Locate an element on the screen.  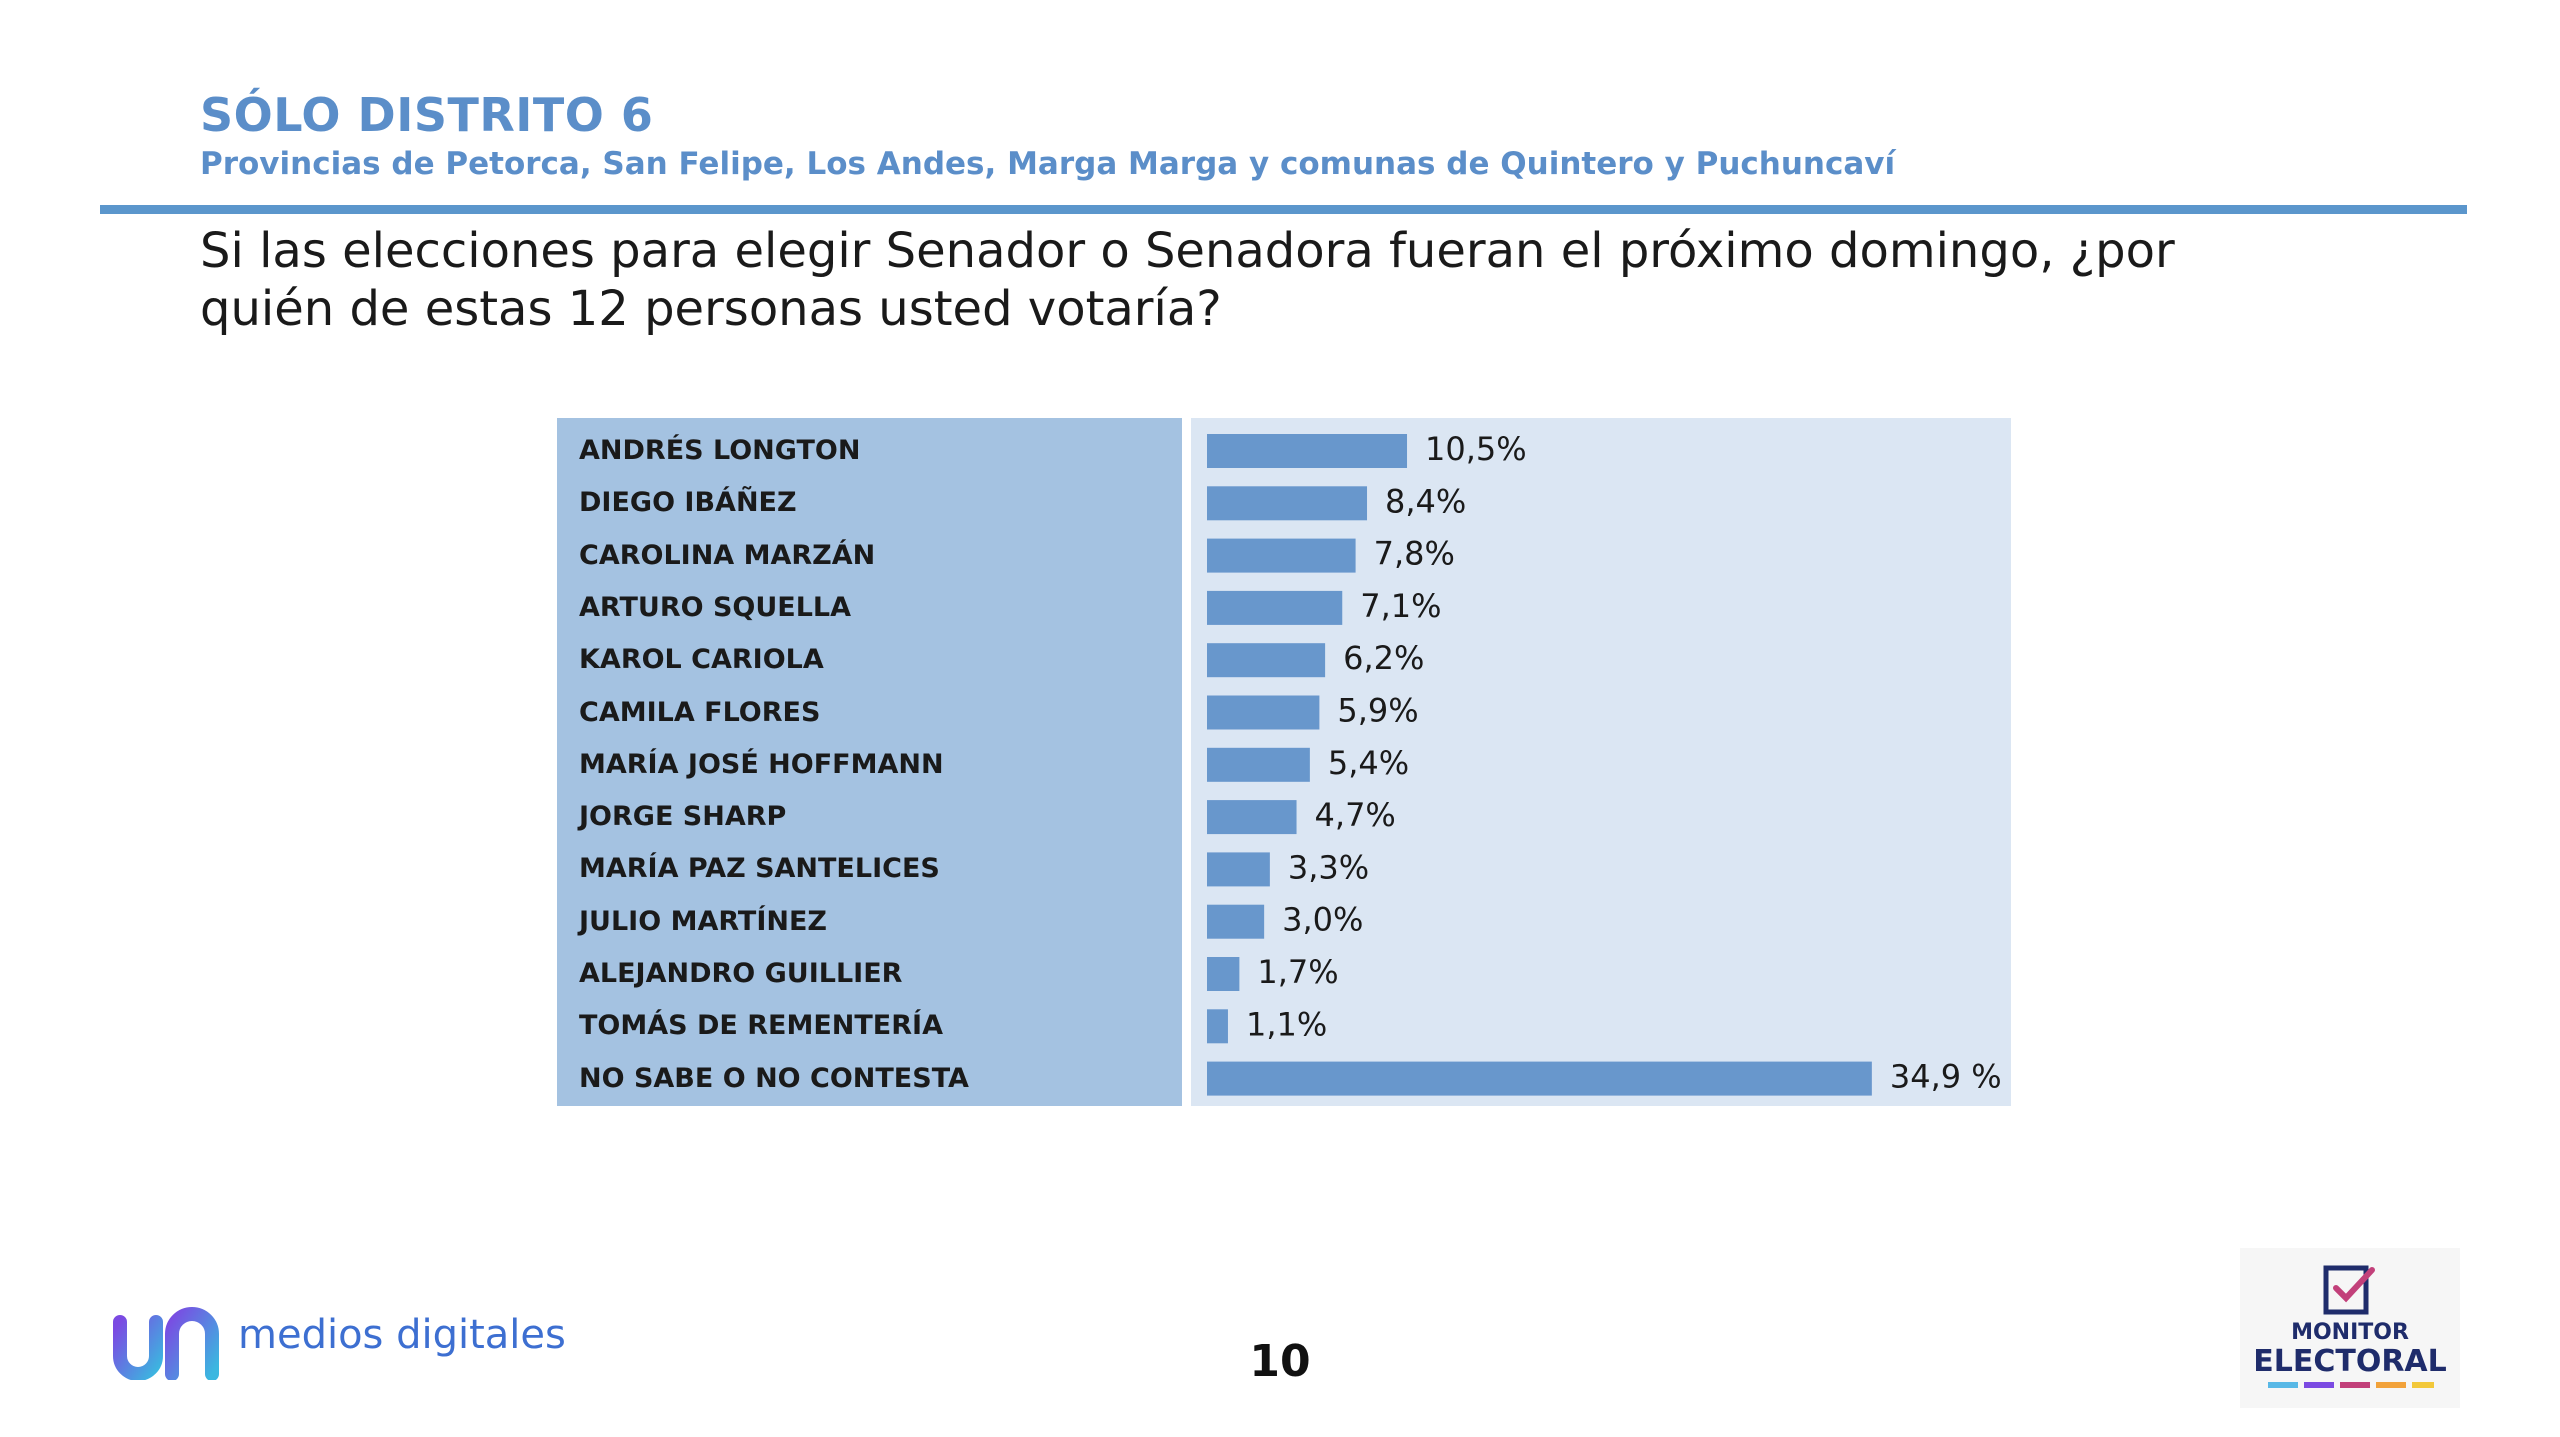
data-label: 3,0% is located at coordinates (1322, 920).